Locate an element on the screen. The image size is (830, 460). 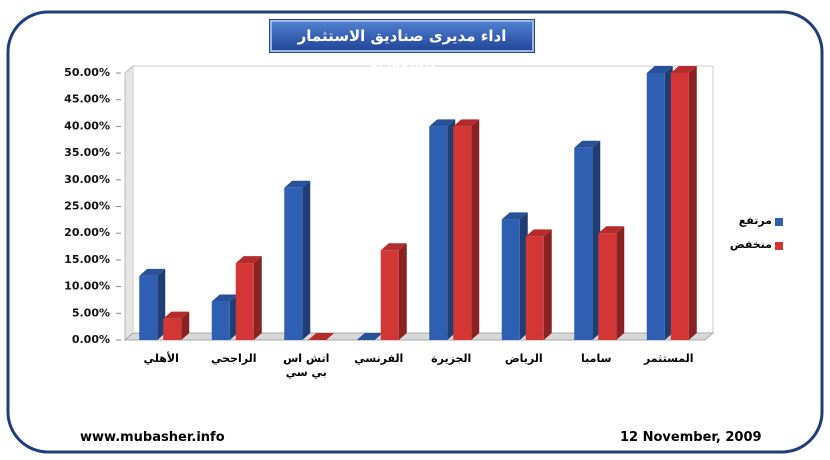
x-tick-label: سامبا is located at coordinates (596, 358).